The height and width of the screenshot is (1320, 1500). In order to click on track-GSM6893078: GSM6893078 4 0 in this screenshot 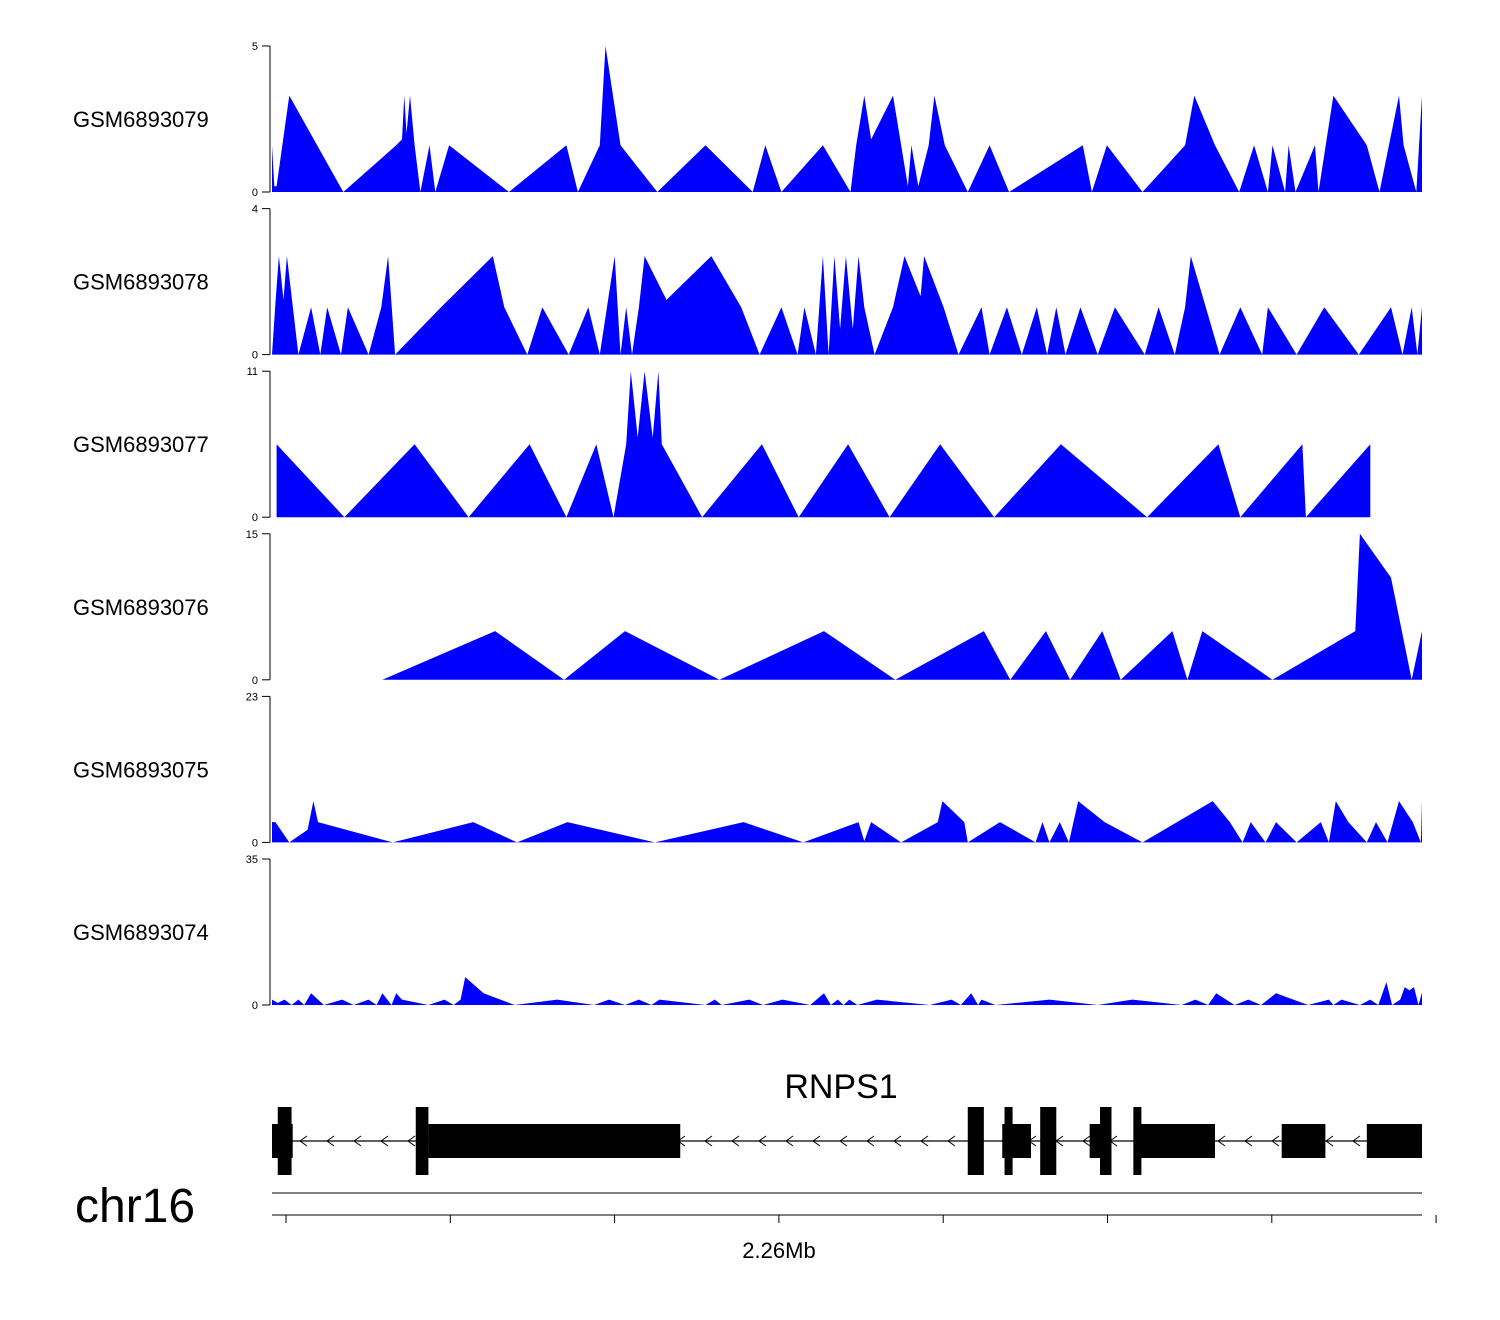, I will do `click(747, 283)`.